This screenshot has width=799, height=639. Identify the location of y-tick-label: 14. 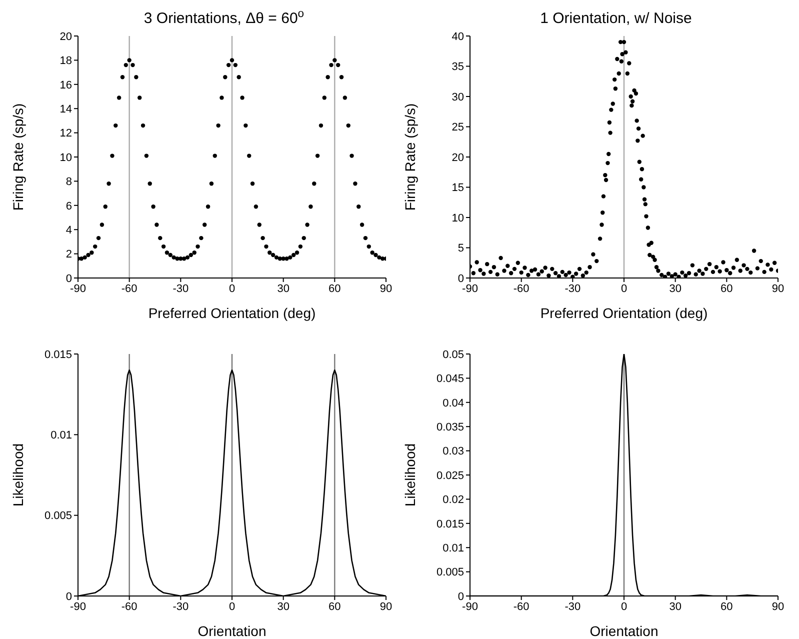
(66, 110).